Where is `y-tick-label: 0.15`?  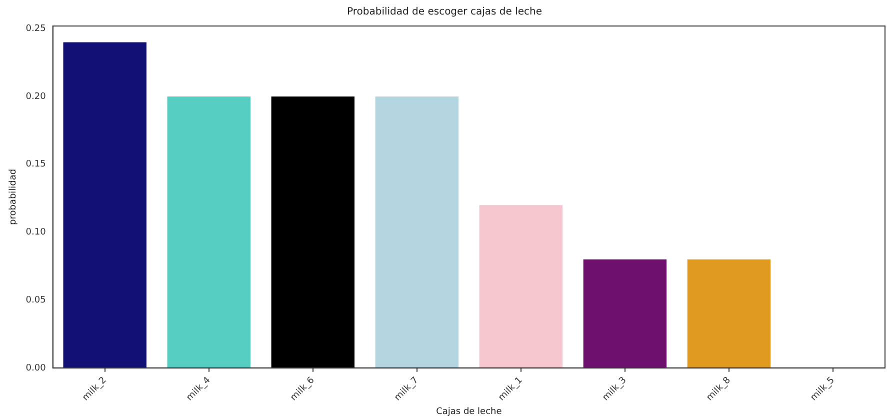 y-tick-label: 0.15 is located at coordinates (36, 165).